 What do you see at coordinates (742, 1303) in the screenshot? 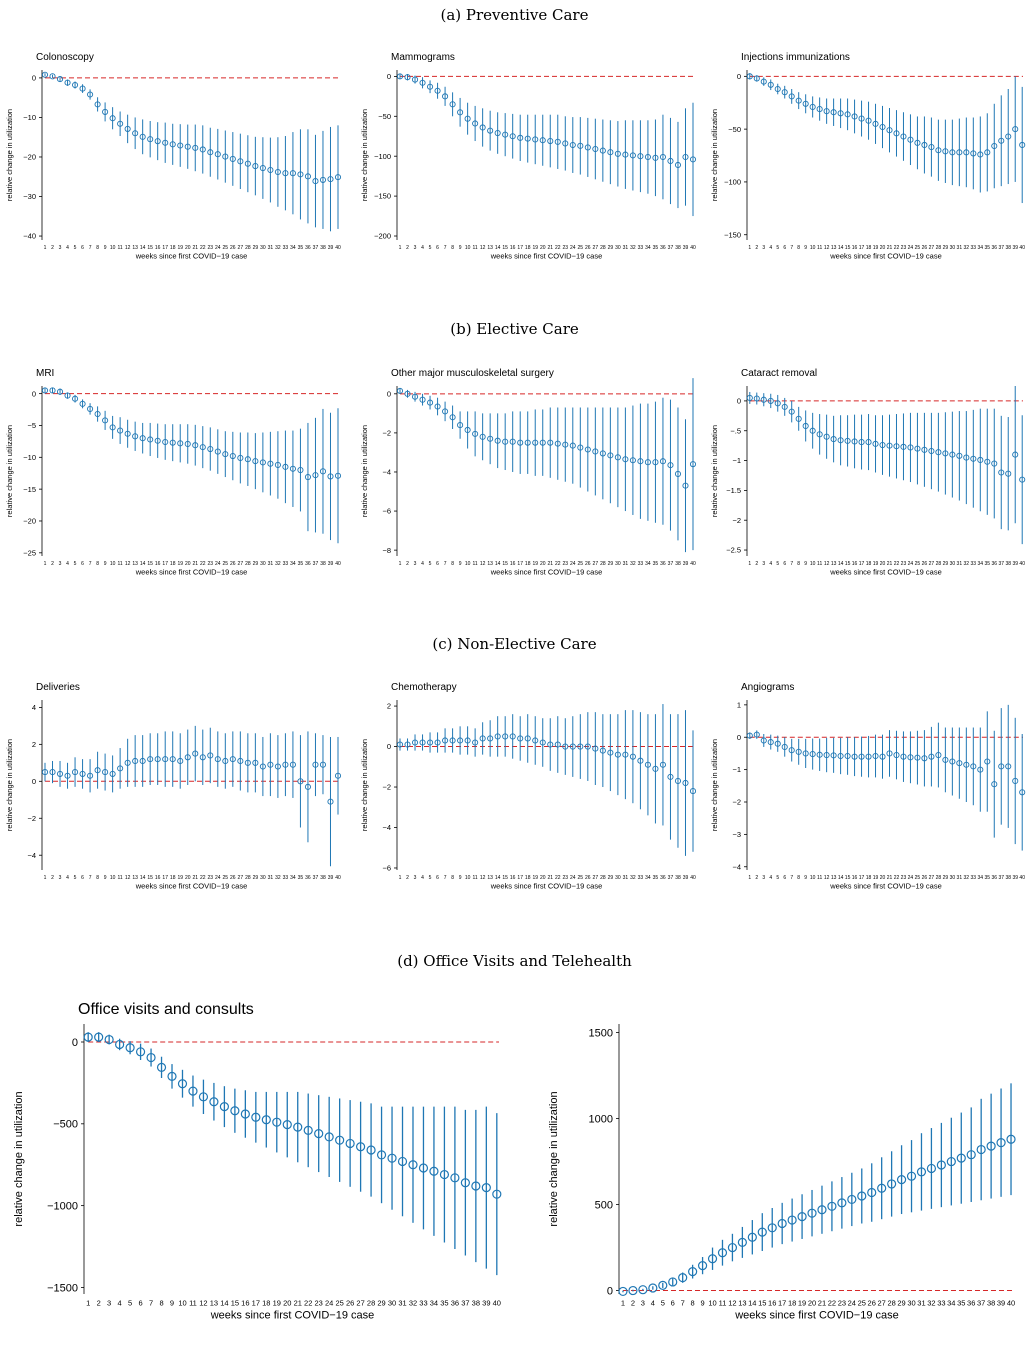
I see `x-tick-label: 13` at bounding box center [742, 1303].